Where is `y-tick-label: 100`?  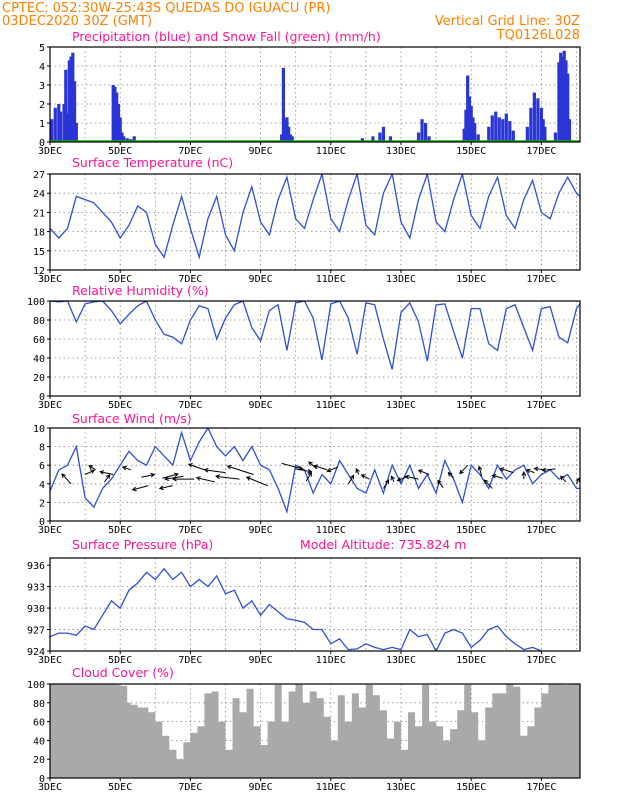
y-tick-label: 100 is located at coordinates (36, 685).